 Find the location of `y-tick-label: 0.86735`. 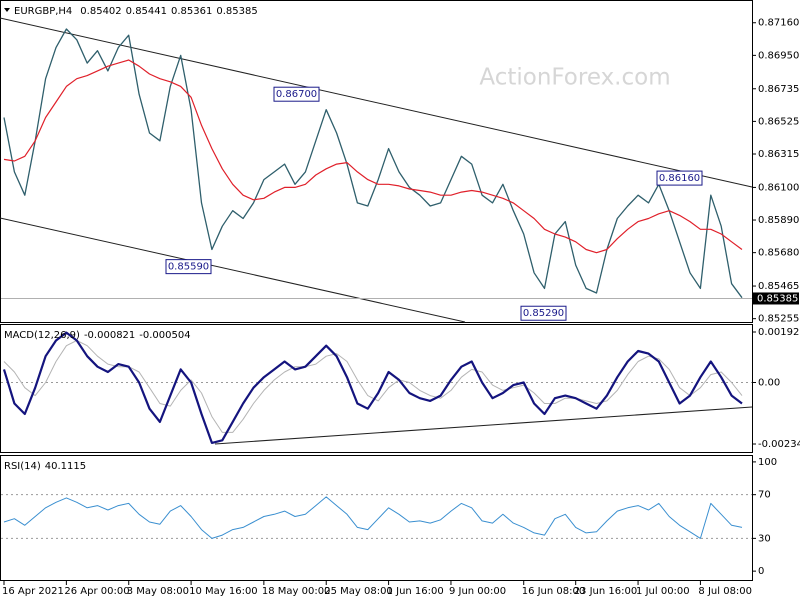

y-tick-label: 0.86735 is located at coordinates (778, 89).